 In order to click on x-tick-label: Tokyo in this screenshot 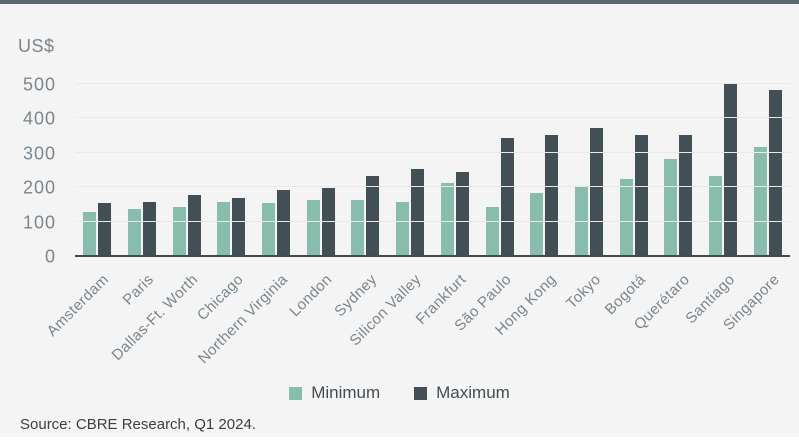, I will do `click(583, 292)`.